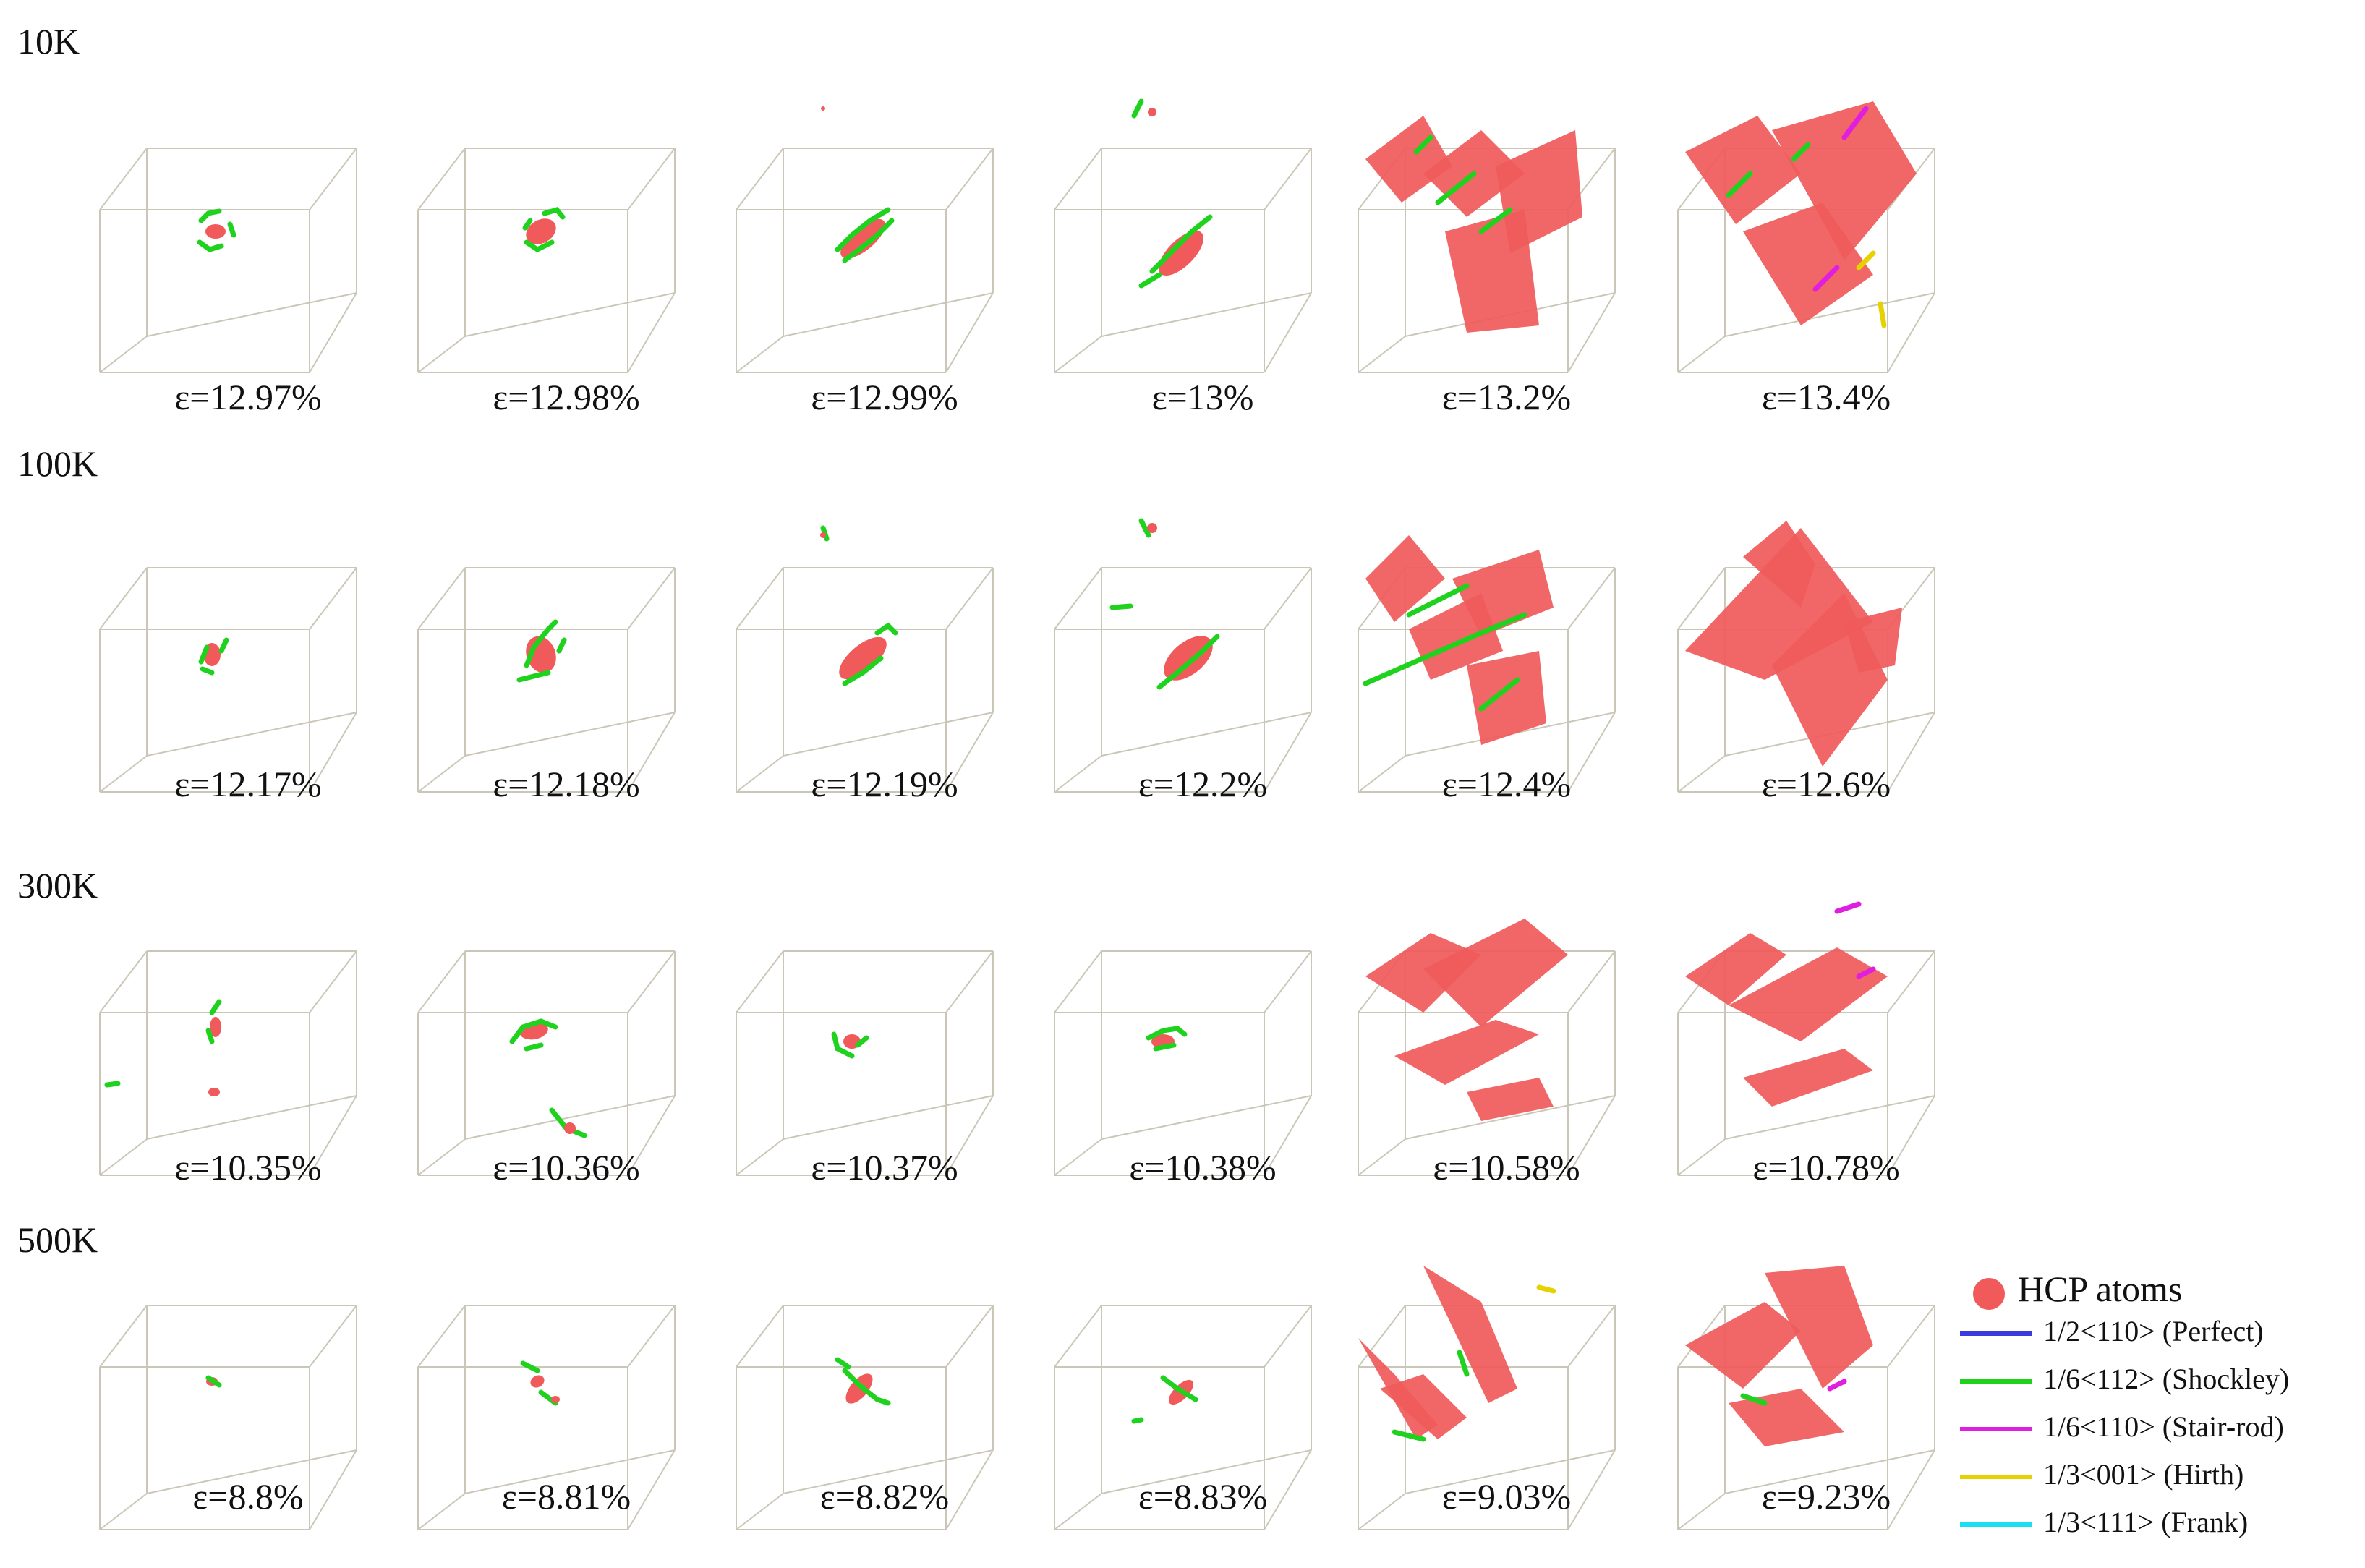  I want to click on legend-stair-rod: 1/6<110> (Stair-rod), so click(2148, 1429).